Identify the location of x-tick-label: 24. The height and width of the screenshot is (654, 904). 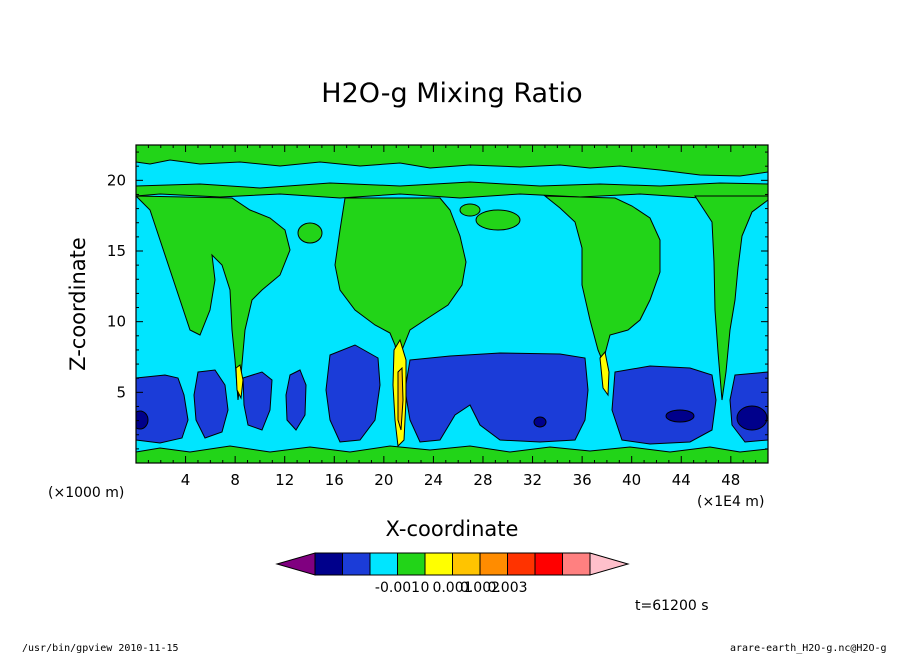
(433, 480).